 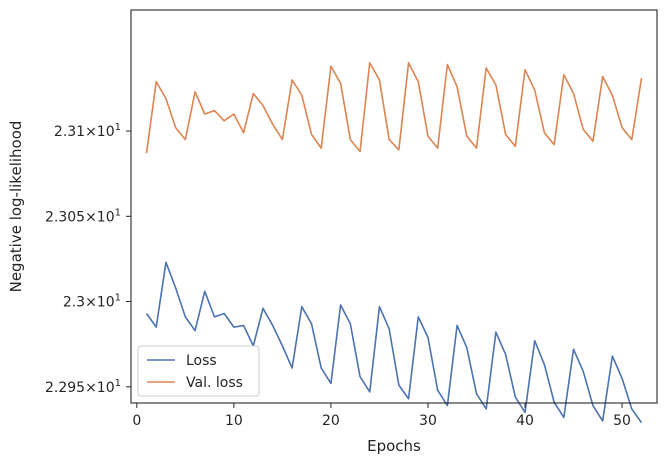 What do you see at coordinates (80, 217) in the screenshot?
I see `y-tick-mantissa: 2.305×10` at bounding box center [80, 217].